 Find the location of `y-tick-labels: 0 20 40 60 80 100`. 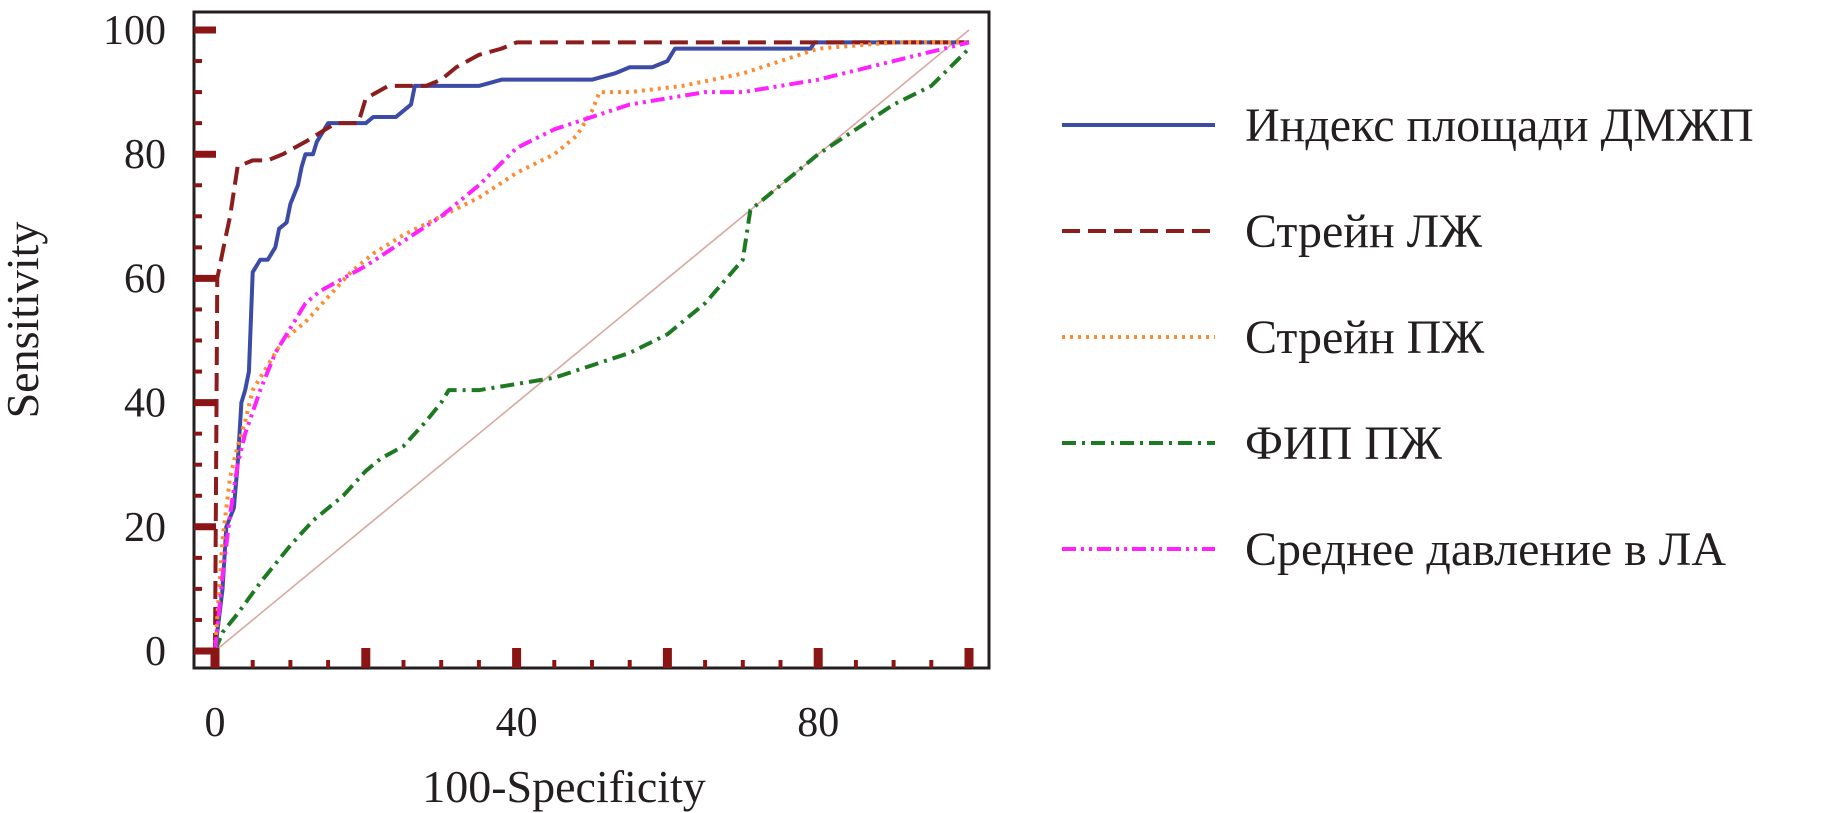

y-tick-labels: 0 20 40 60 80 100 is located at coordinates (134, 341).